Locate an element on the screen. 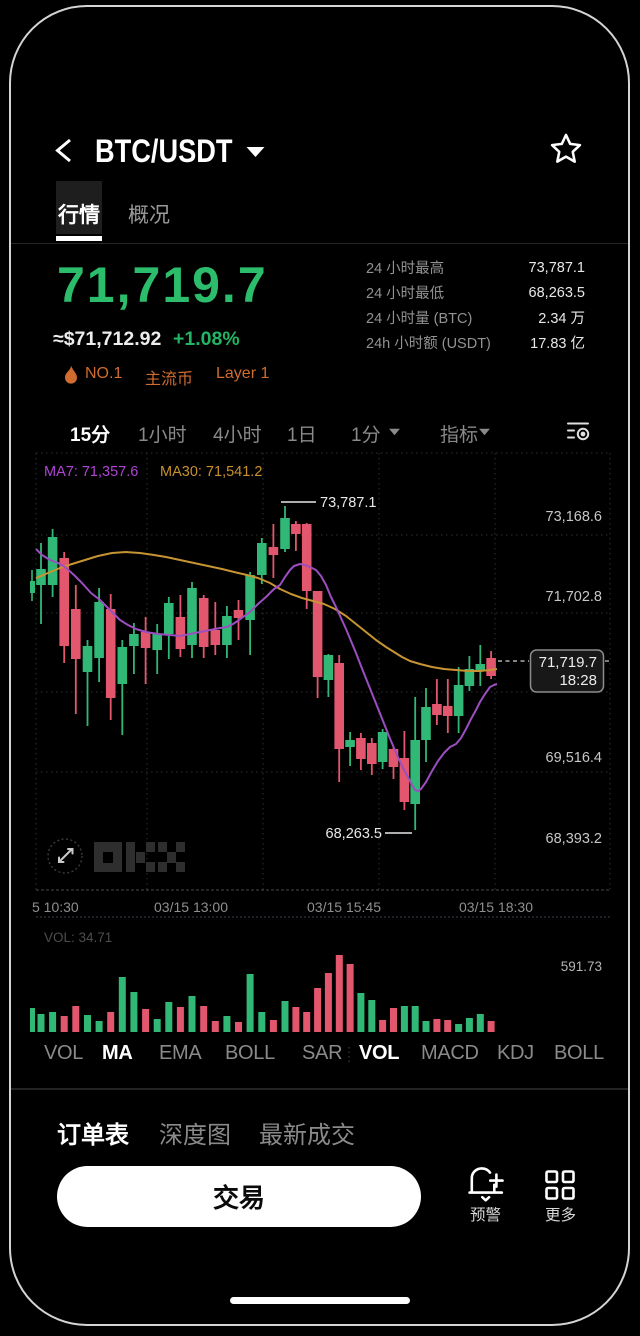 The image size is (640, 1336). svg-text: 69,516.4 is located at coordinates (574, 758).